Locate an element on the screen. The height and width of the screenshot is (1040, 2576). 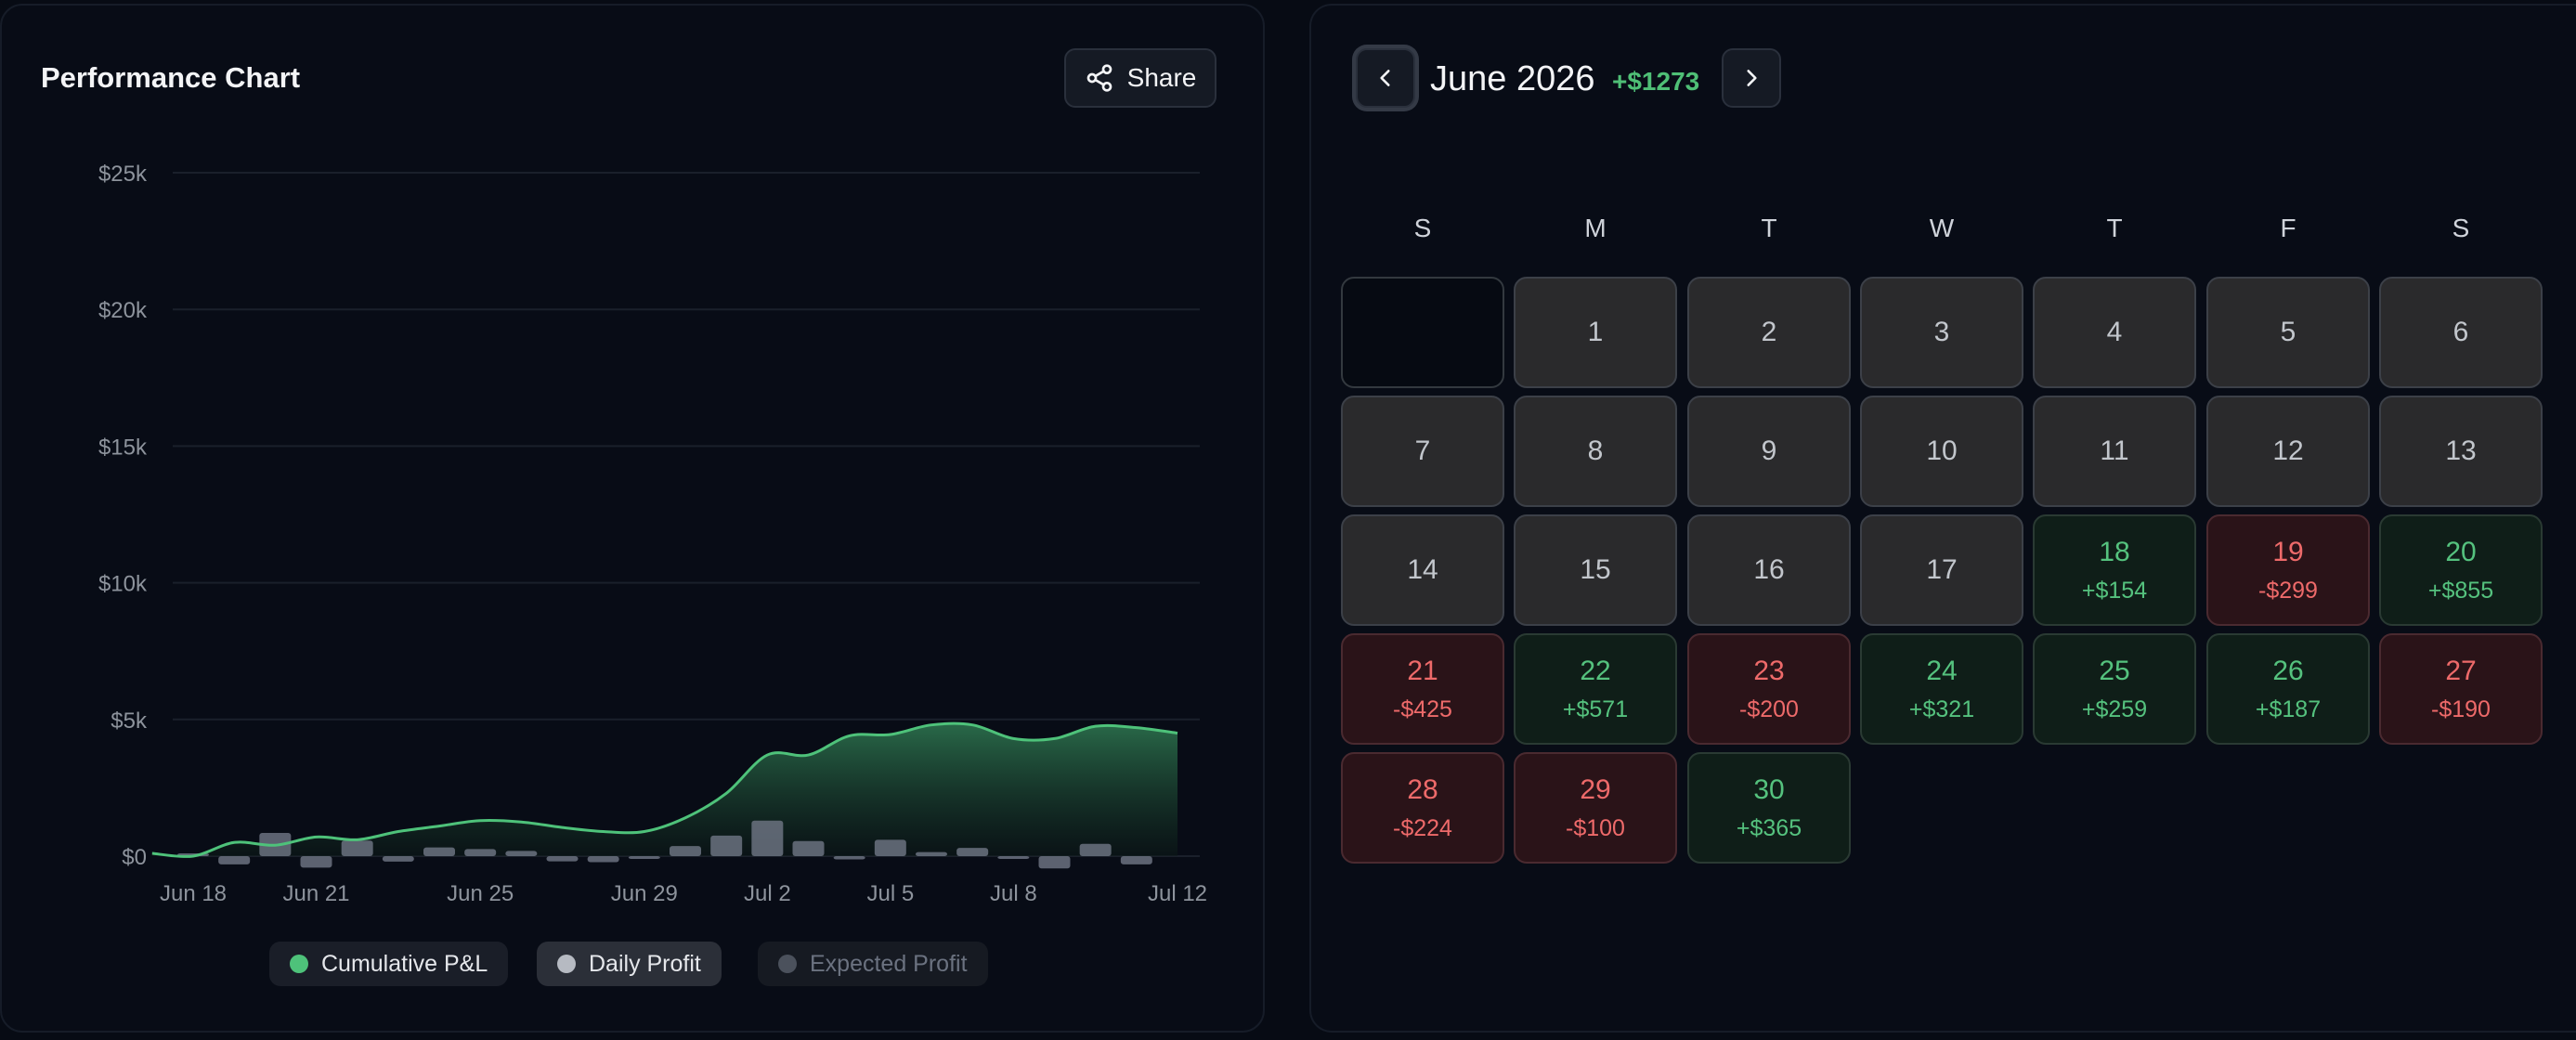
calendar-empty-cell is located at coordinates (1422, 332).